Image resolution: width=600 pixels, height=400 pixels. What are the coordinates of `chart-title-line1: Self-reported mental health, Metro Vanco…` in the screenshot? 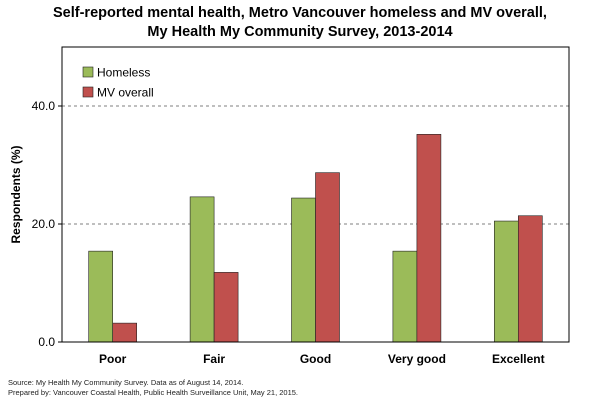 It's located at (300, 13).